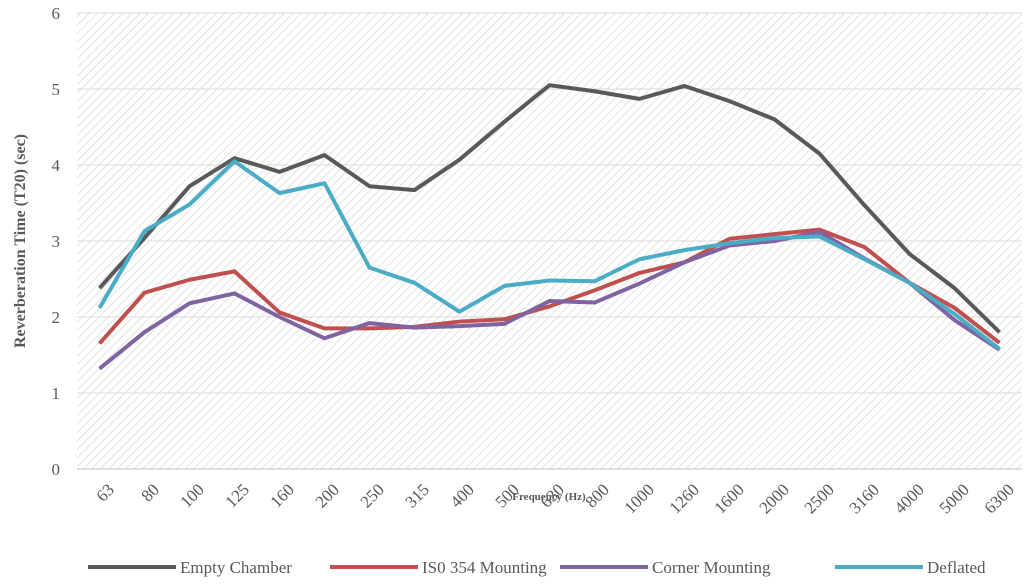 The image size is (1027, 586). What do you see at coordinates (56, 317) in the screenshot?
I see `y-tick-label: 2` at bounding box center [56, 317].